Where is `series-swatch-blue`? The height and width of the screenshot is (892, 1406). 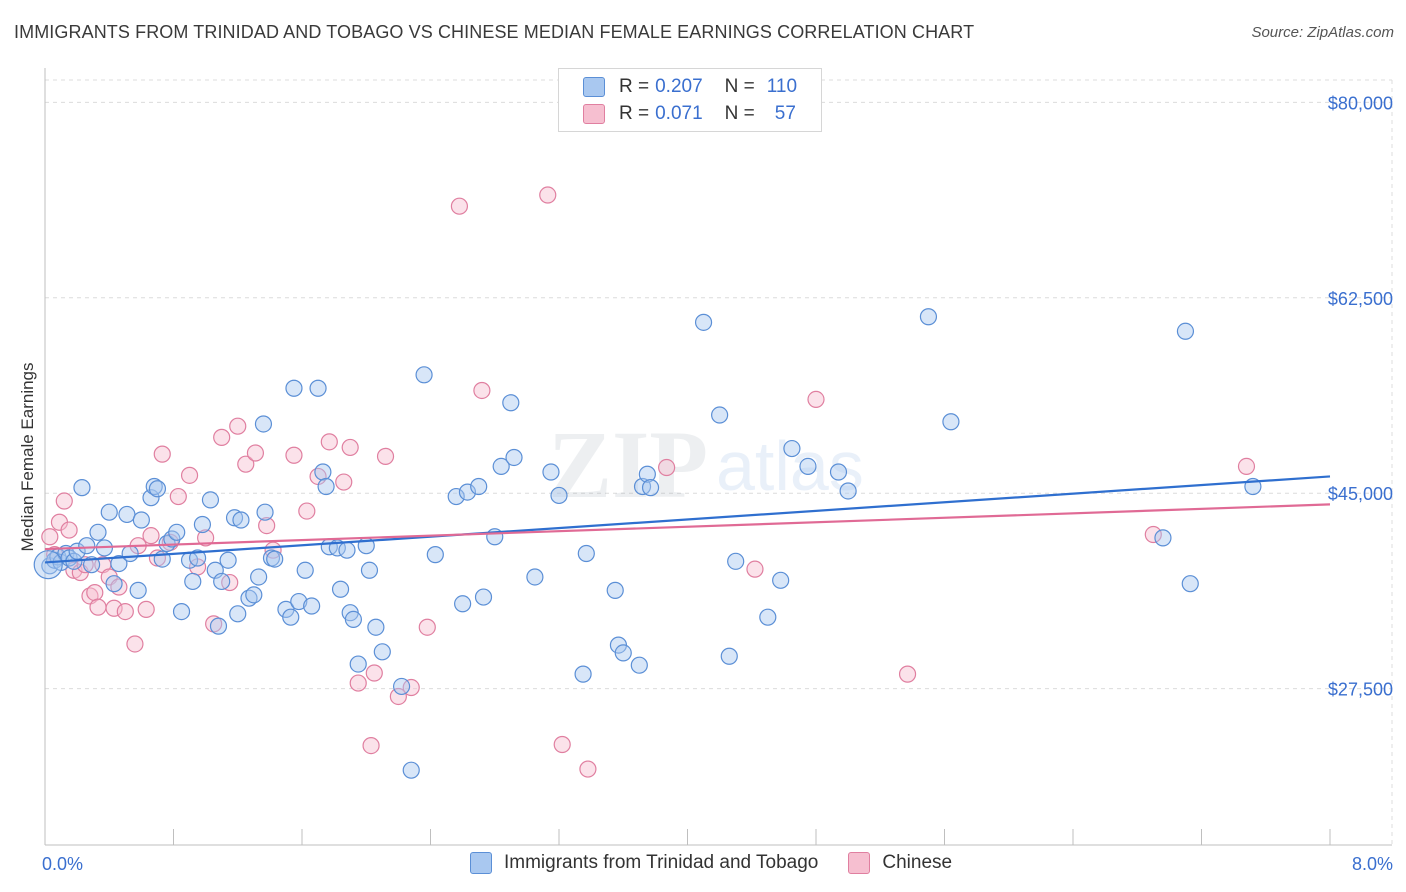
series-swatch-blue is located at coordinates (481, 863).